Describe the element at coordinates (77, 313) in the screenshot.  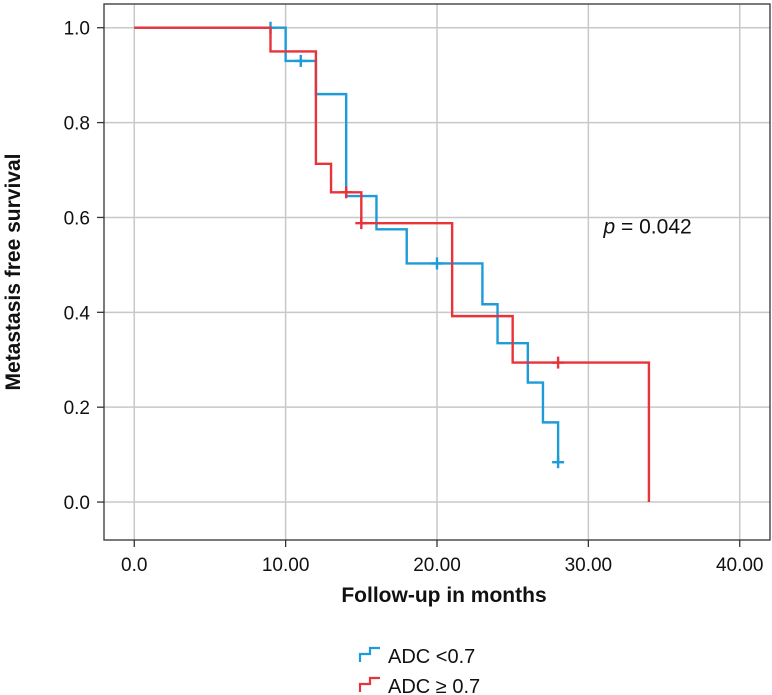
I see `y-tick-label: 0.4` at that location.